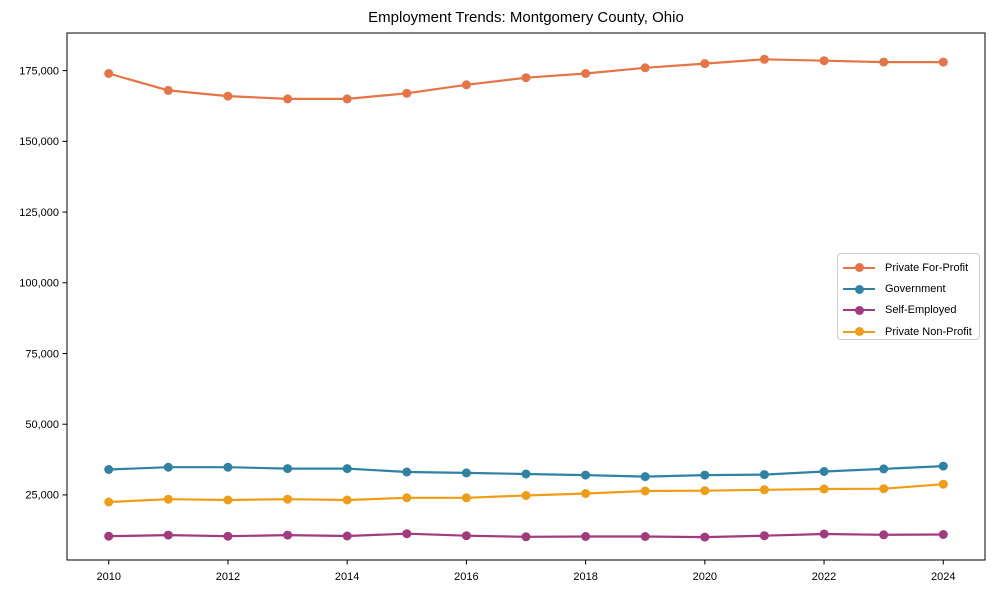  Describe the element at coordinates (927, 267) in the screenshot. I see `legend-label: Private For-Profit` at that location.